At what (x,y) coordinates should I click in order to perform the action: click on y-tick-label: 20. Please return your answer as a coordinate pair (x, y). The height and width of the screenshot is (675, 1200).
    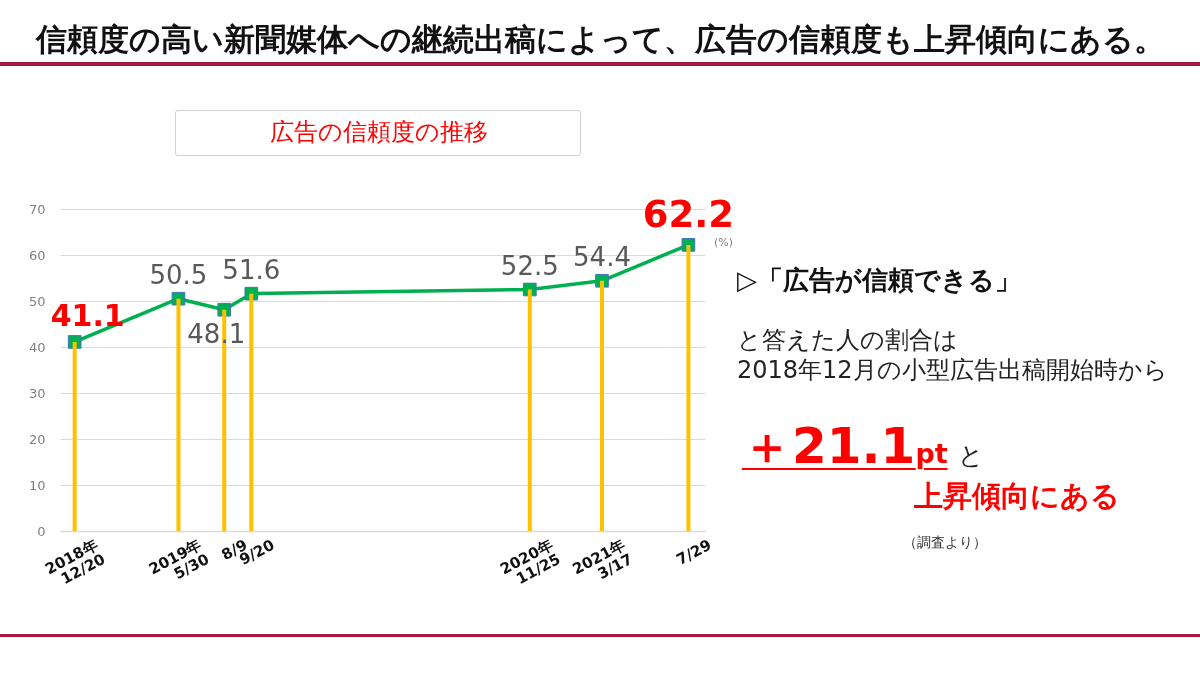
    Looking at the image, I should click on (37, 439).